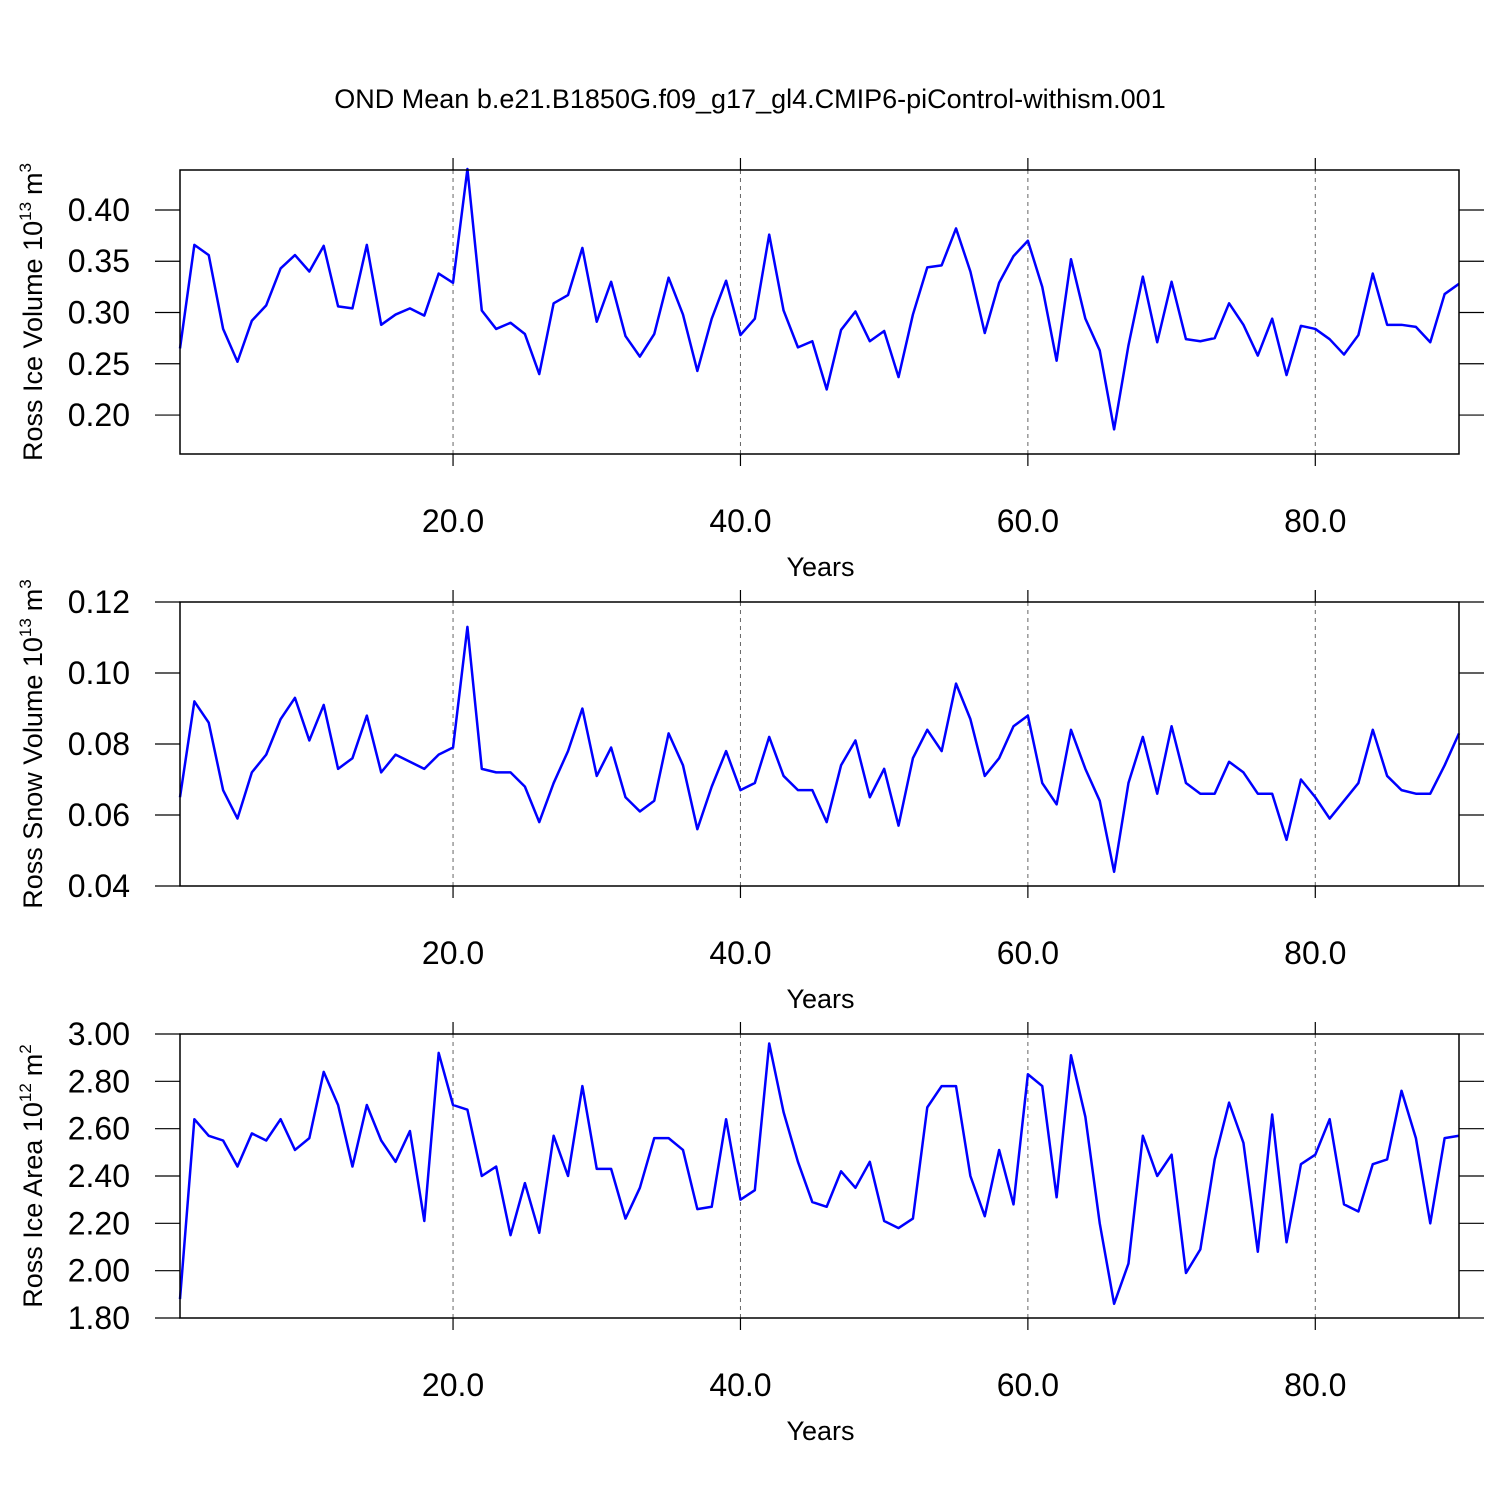 This screenshot has height=1500, width=1500. Describe the element at coordinates (99, 673) in the screenshot. I see `y-tick-label: 0.10` at that location.